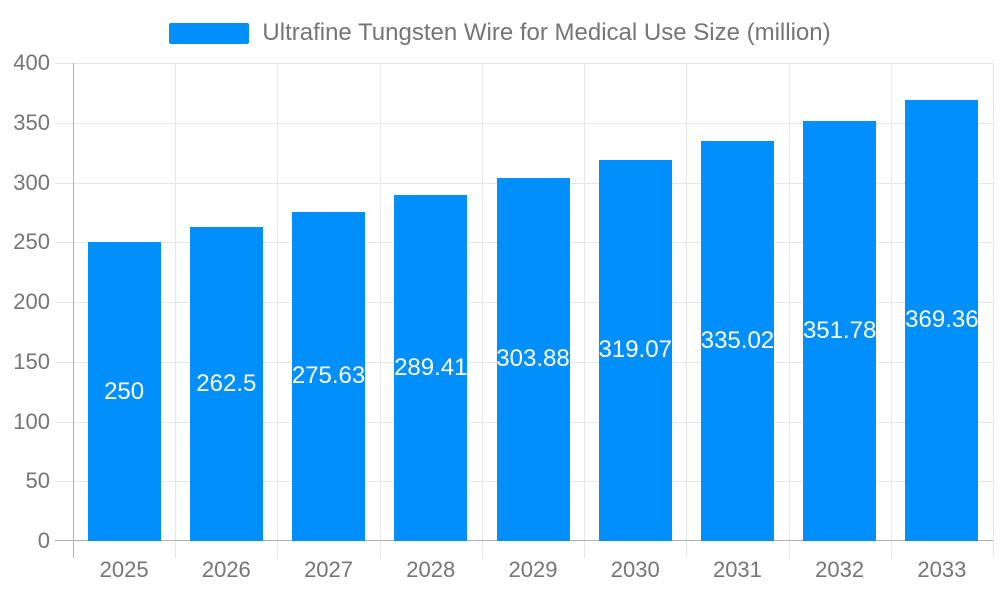  Describe the element at coordinates (635, 569) in the screenshot. I see `x-tick-label: 2030` at that location.